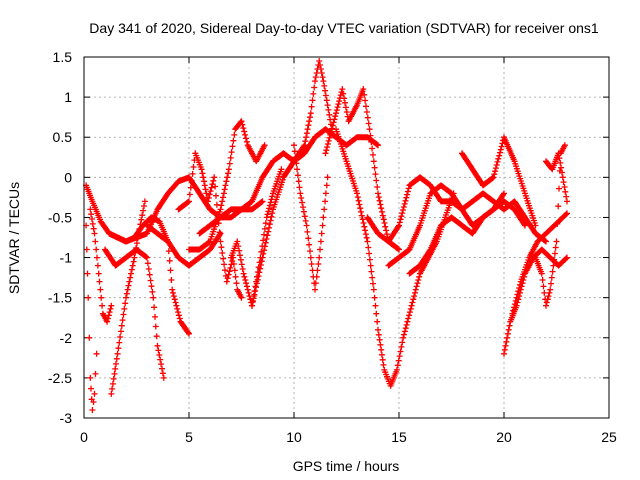 The image size is (640, 480). What do you see at coordinates (550, 225) in the screenshot?
I see `series-arc-v` at bounding box center [550, 225].